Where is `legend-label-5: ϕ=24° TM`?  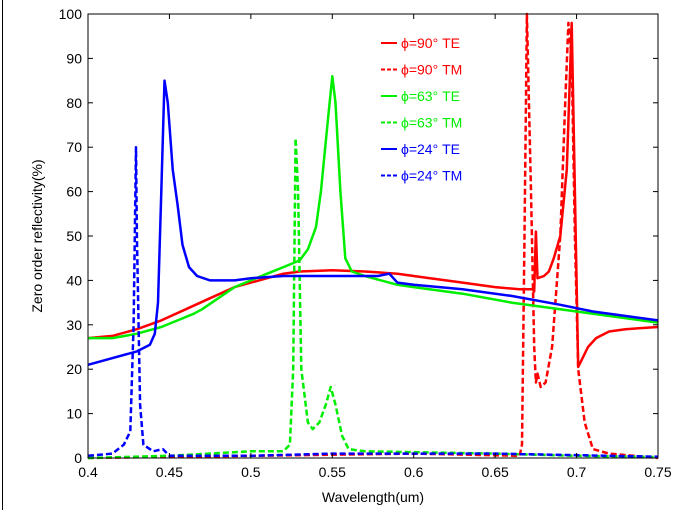
legend-label-5: ϕ=24° TM is located at coordinates (431, 176).